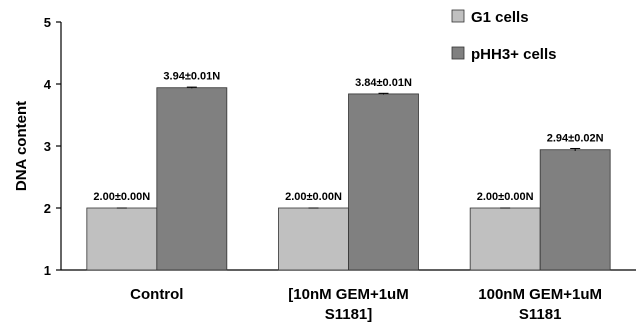 The image size is (644, 326). I want to click on x-tick-label: Control, so click(156, 294).